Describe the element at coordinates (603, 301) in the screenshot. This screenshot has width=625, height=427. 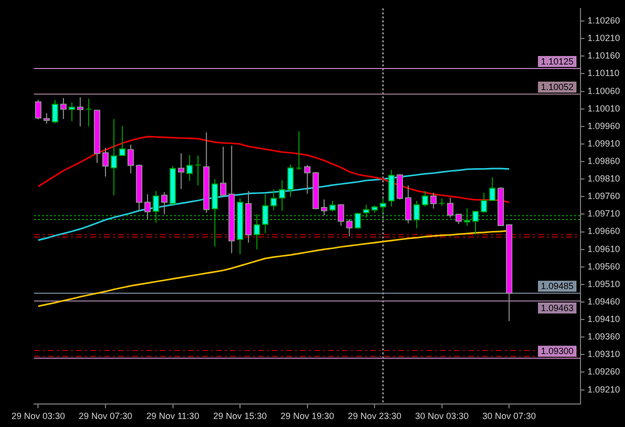
I see `y-tick-label: 1.09460` at that location.